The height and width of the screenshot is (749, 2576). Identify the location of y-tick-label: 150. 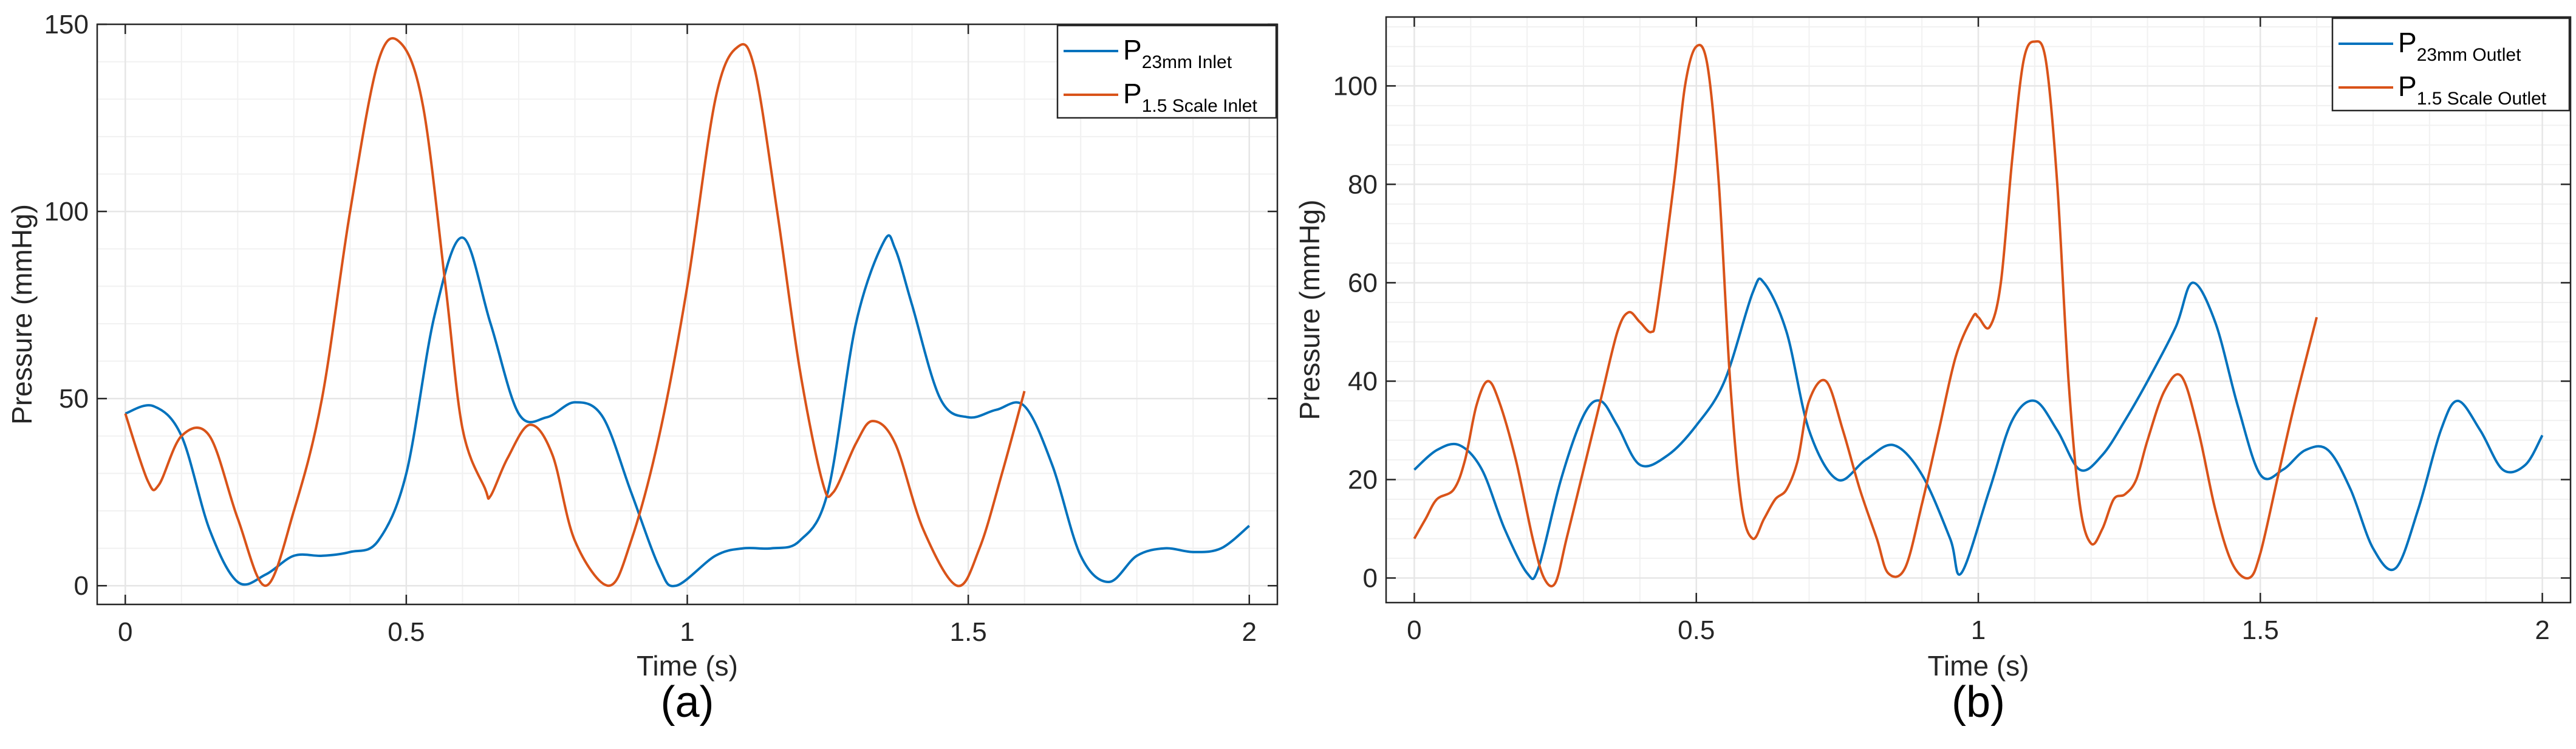
(66, 24).